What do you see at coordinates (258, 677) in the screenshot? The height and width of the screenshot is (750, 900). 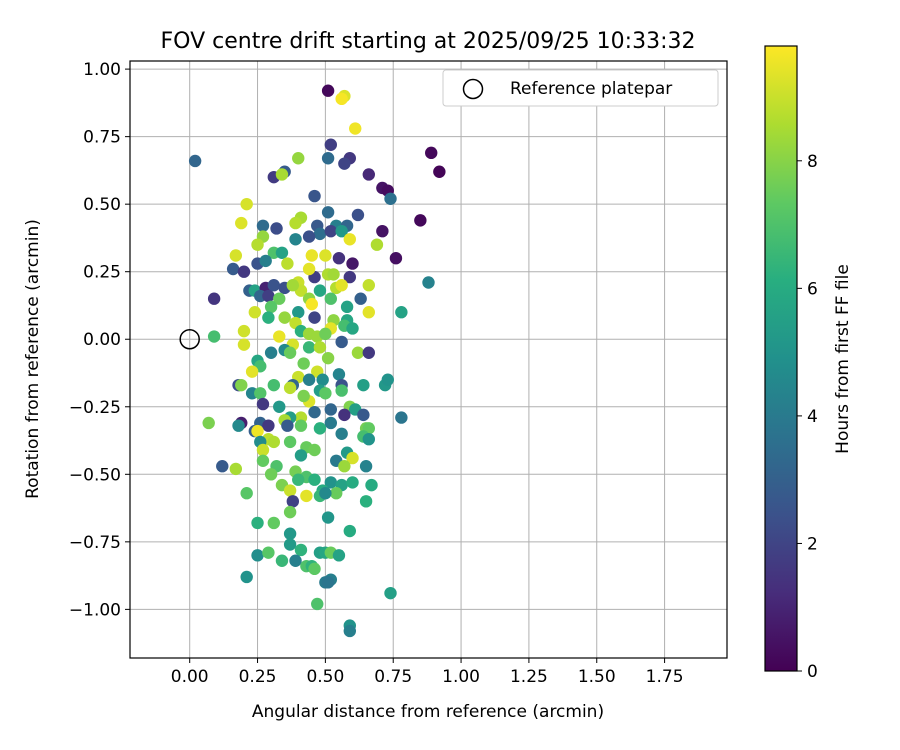 I see `x-tick-label: 0.25` at bounding box center [258, 677].